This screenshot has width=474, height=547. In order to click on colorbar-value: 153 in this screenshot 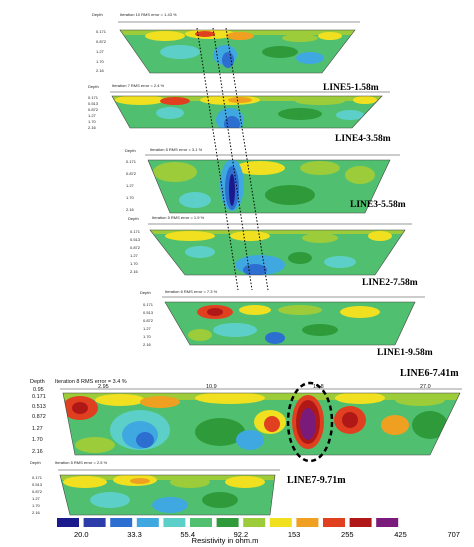, I will do `click(294, 534)`.